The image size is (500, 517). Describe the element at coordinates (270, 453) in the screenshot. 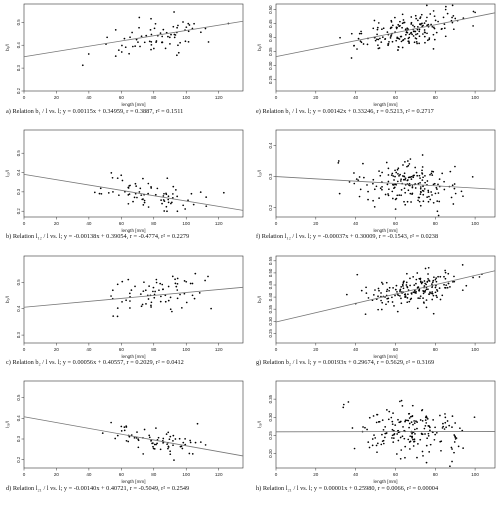

I see `y-tick-label-h: 0.20` at that location.